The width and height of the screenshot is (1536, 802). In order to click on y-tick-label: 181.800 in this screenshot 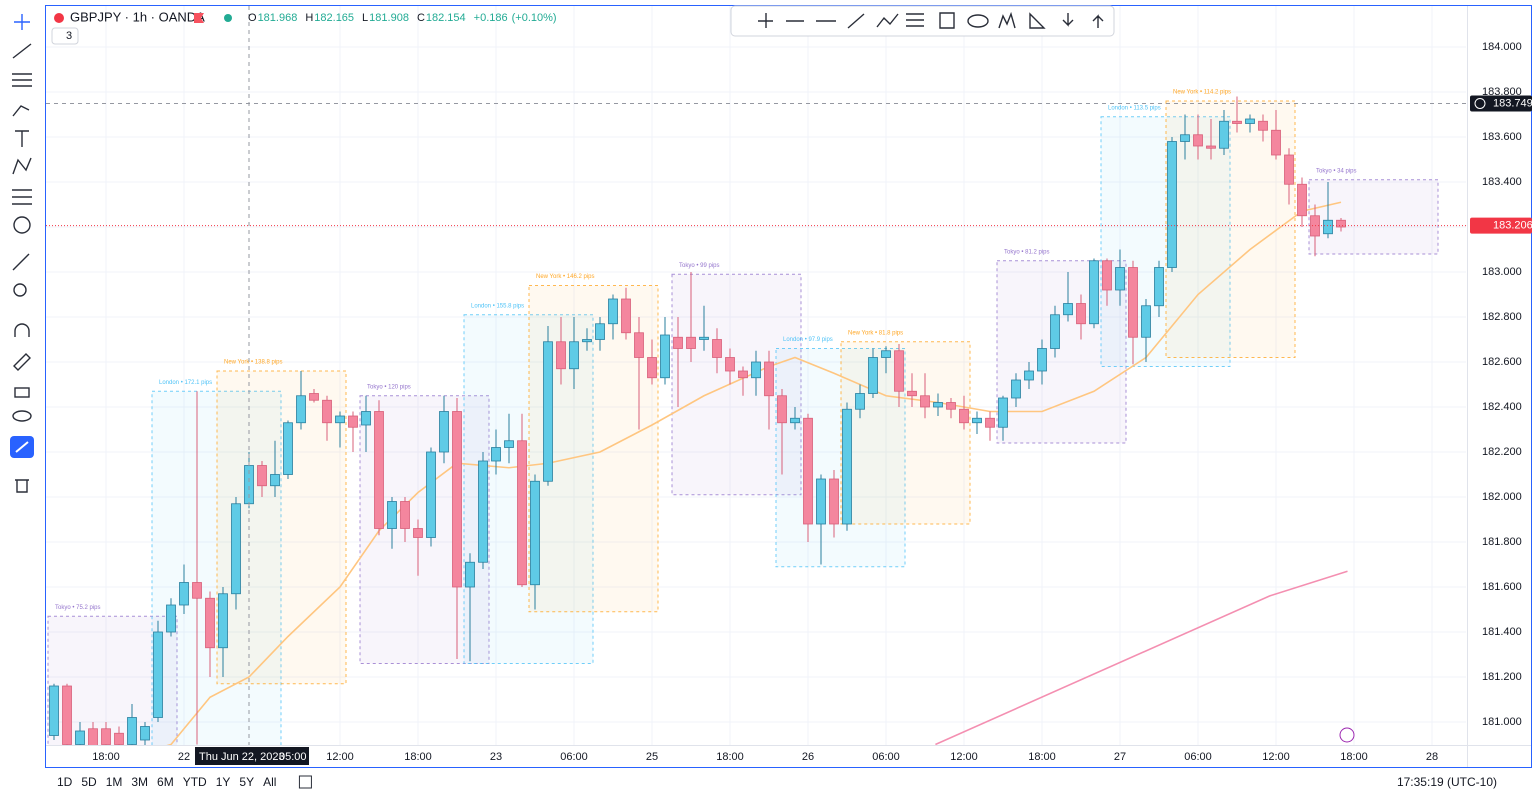, I will do `click(1502, 542)`.